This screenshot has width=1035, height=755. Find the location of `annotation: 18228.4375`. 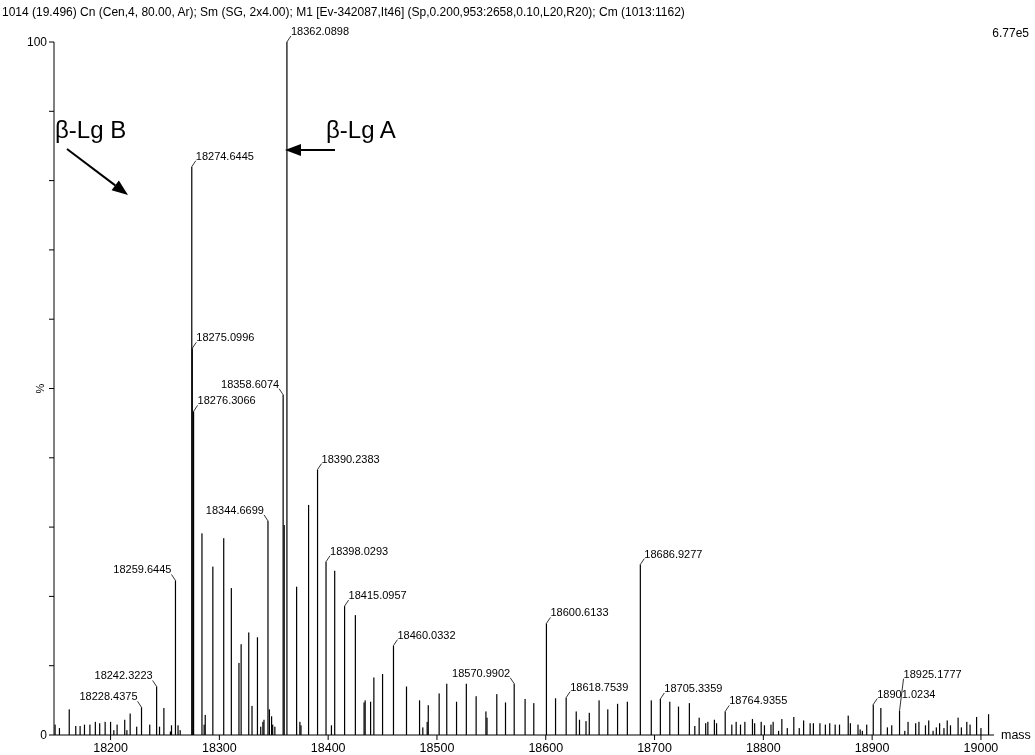

annotation: 18228.4375 is located at coordinates (108, 696).